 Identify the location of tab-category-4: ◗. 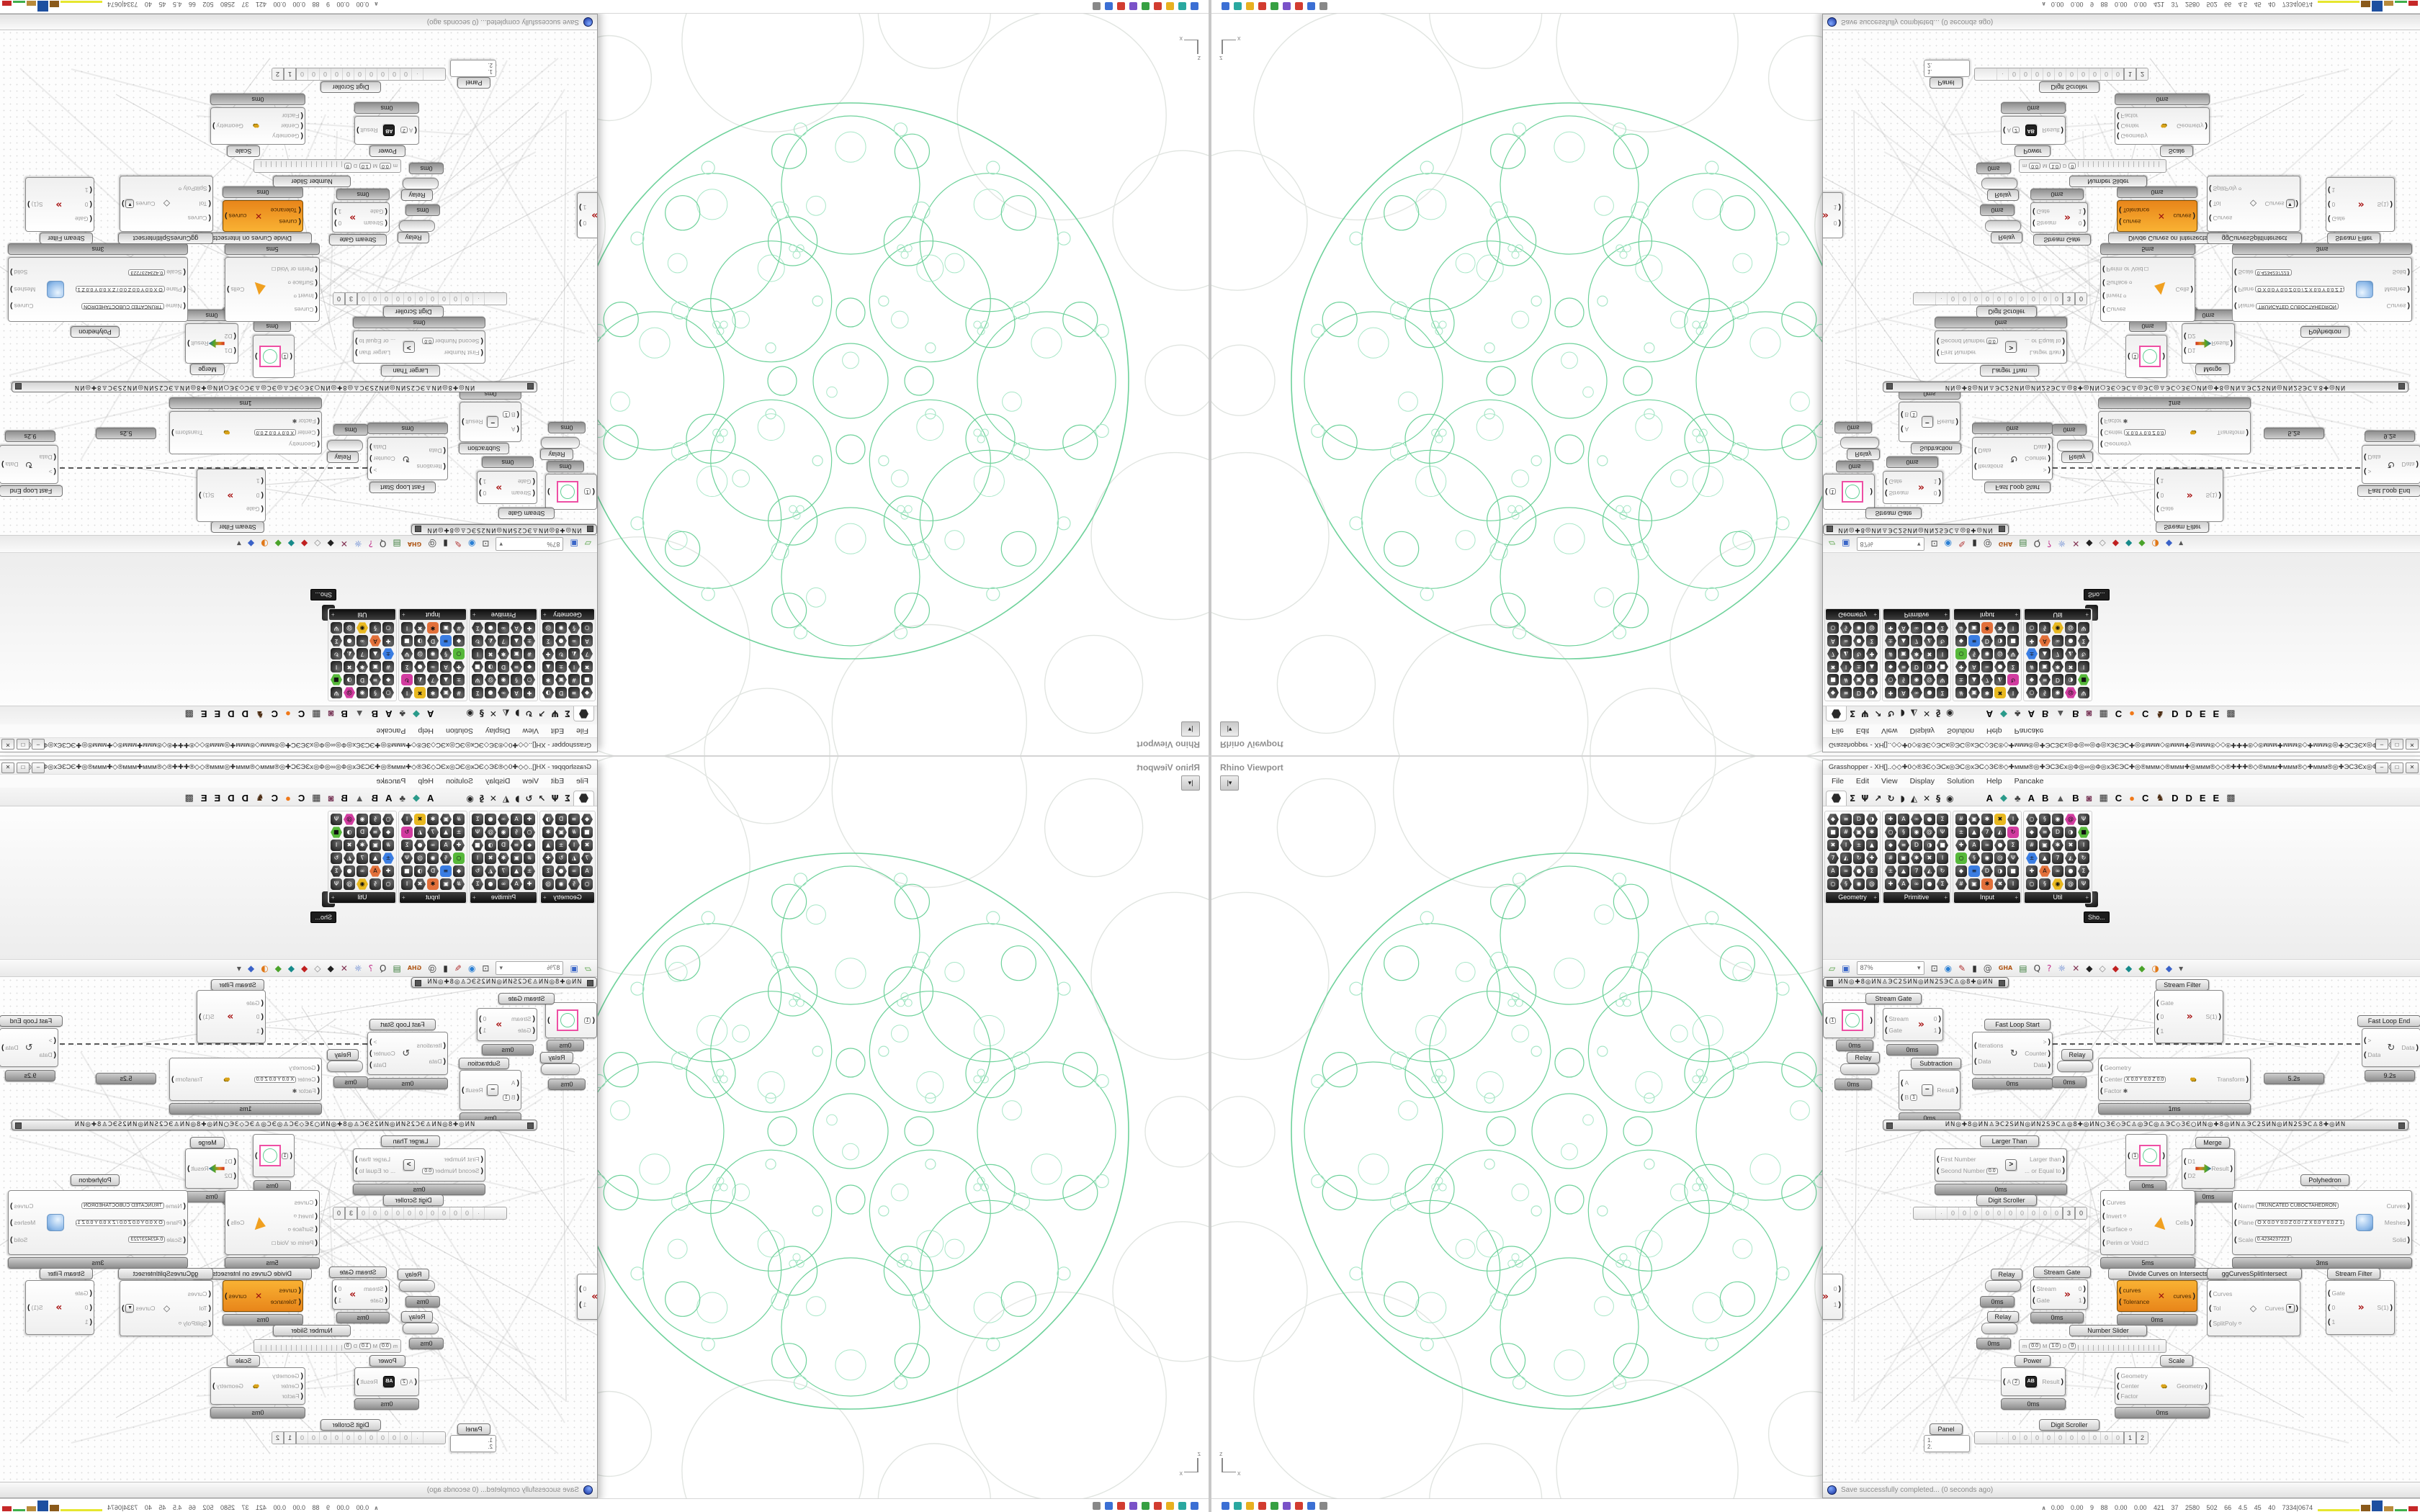
(517, 713).